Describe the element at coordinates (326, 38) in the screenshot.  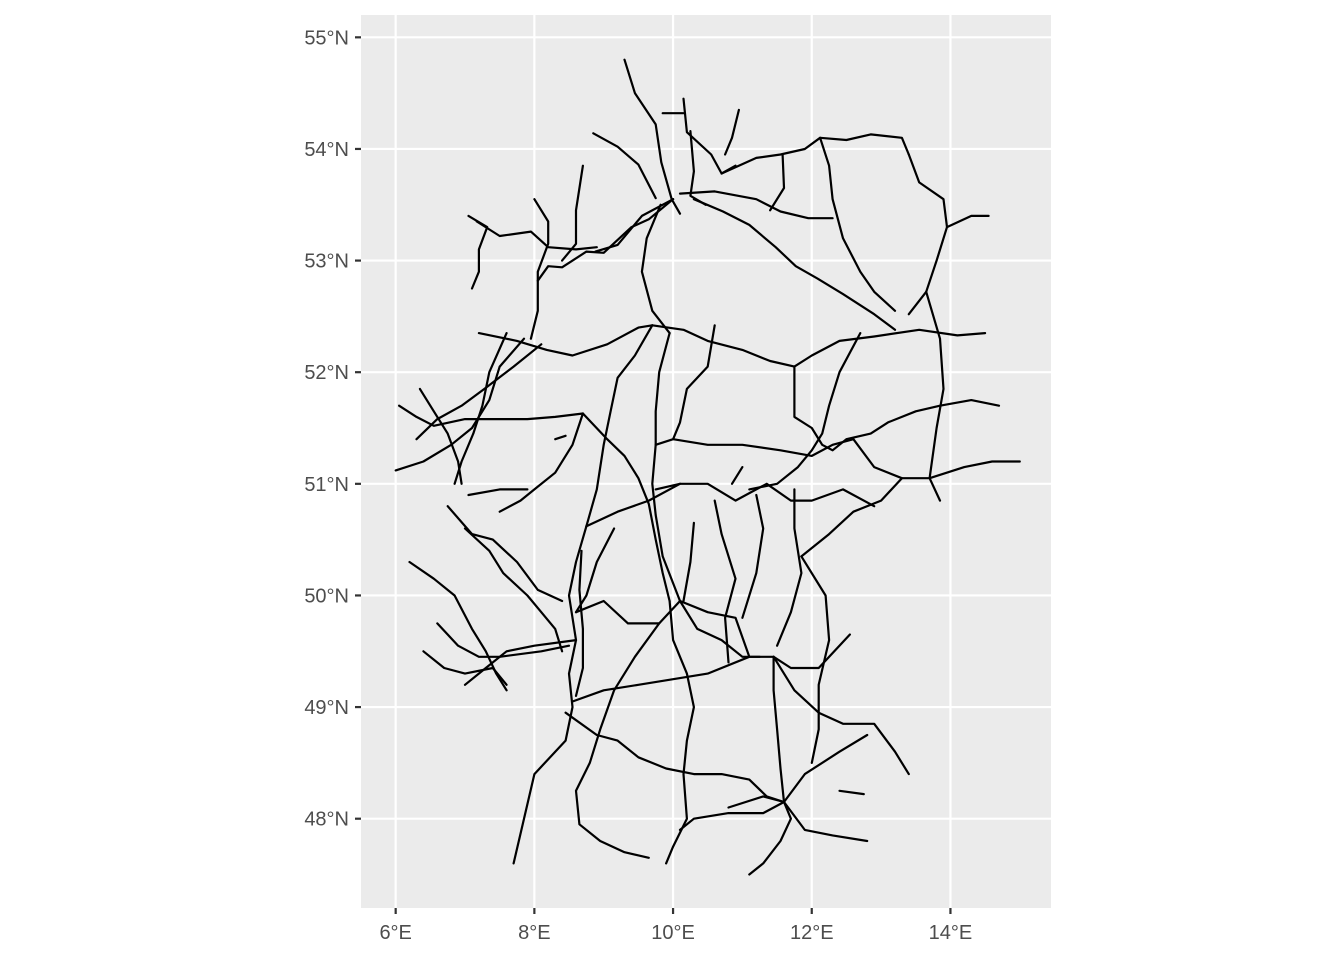
I see `y-tick-label: 55°N` at that location.